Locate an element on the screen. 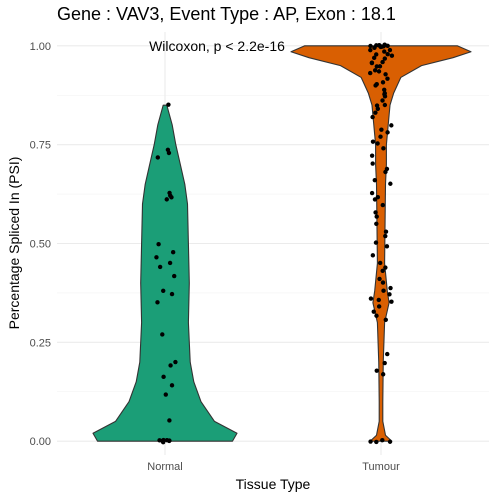 This screenshot has height=500, width=500. y-tick-label: 0.00 is located at coordinates (40, 442).